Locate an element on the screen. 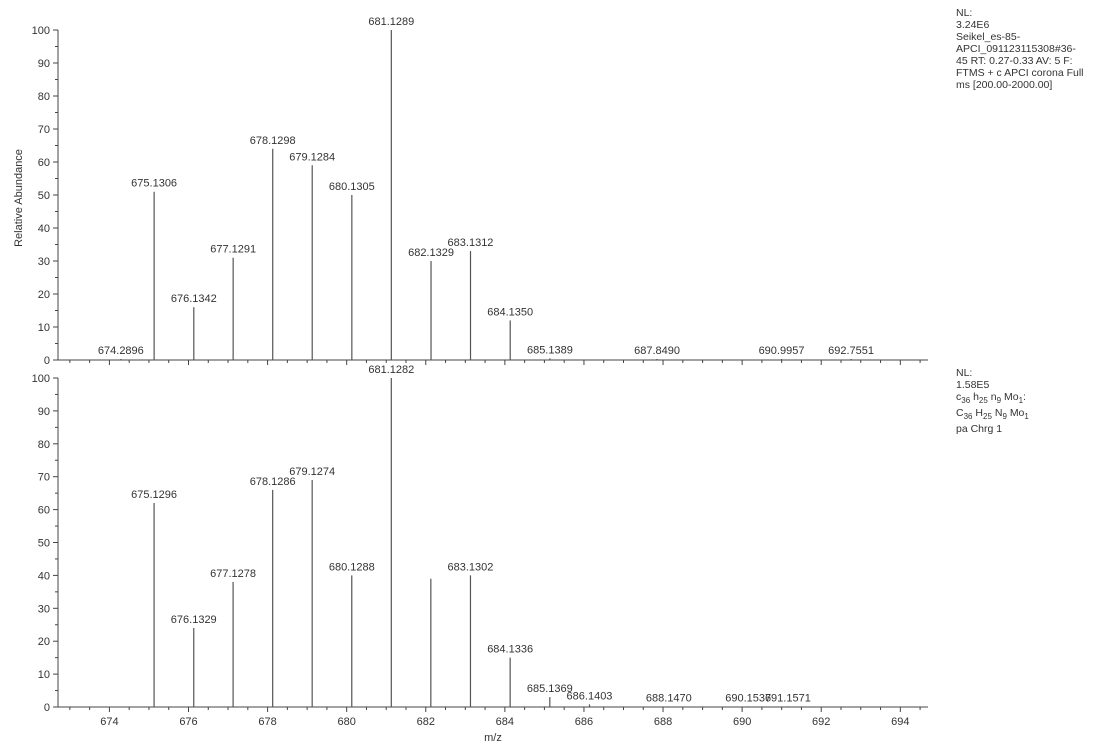  bottom-peak-label: 675.1296 is located at coordinates (154, 495).